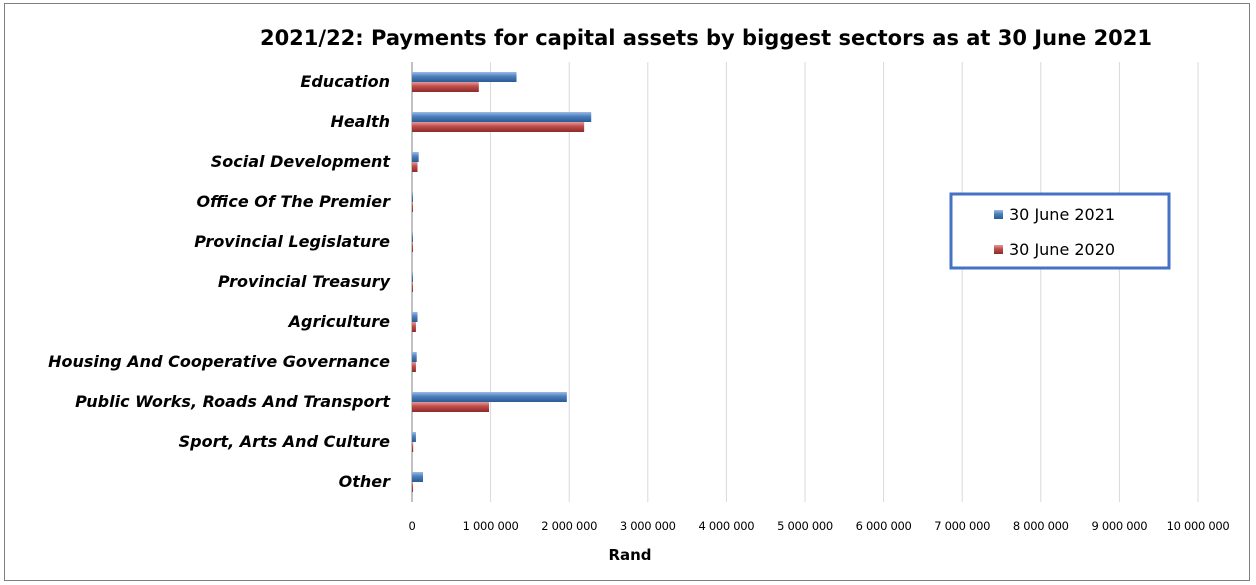 This screenshot has height=585, width=1256. I want to click on category-label: Sport, Arts And Culture, so click(285, 441).